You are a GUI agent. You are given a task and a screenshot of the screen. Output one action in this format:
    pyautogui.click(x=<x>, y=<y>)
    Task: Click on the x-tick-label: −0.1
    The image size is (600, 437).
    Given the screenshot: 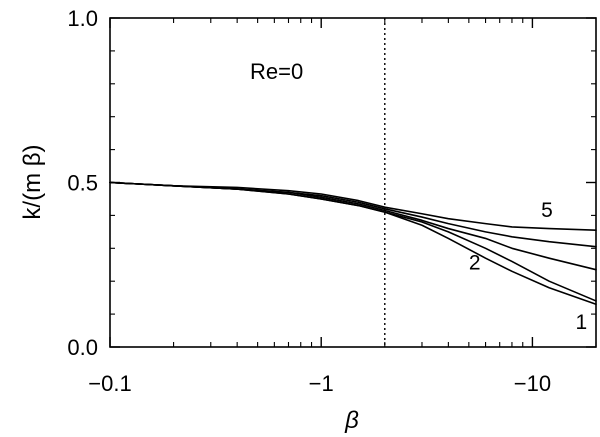 What is the action you would take?
    pyautogui.click(x=109, y=383)
    